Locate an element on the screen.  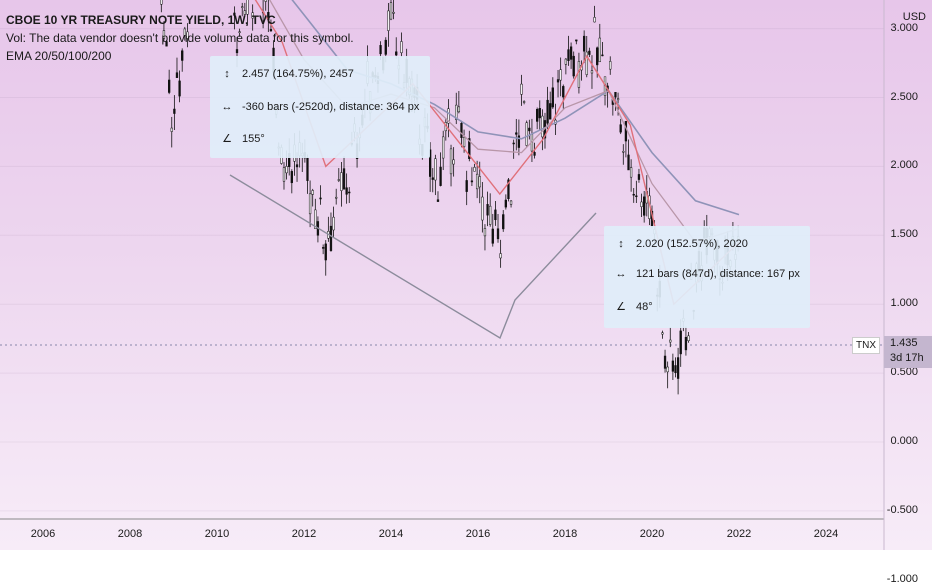
x-tick-label: 2014 is located at coordinates (391, 534).